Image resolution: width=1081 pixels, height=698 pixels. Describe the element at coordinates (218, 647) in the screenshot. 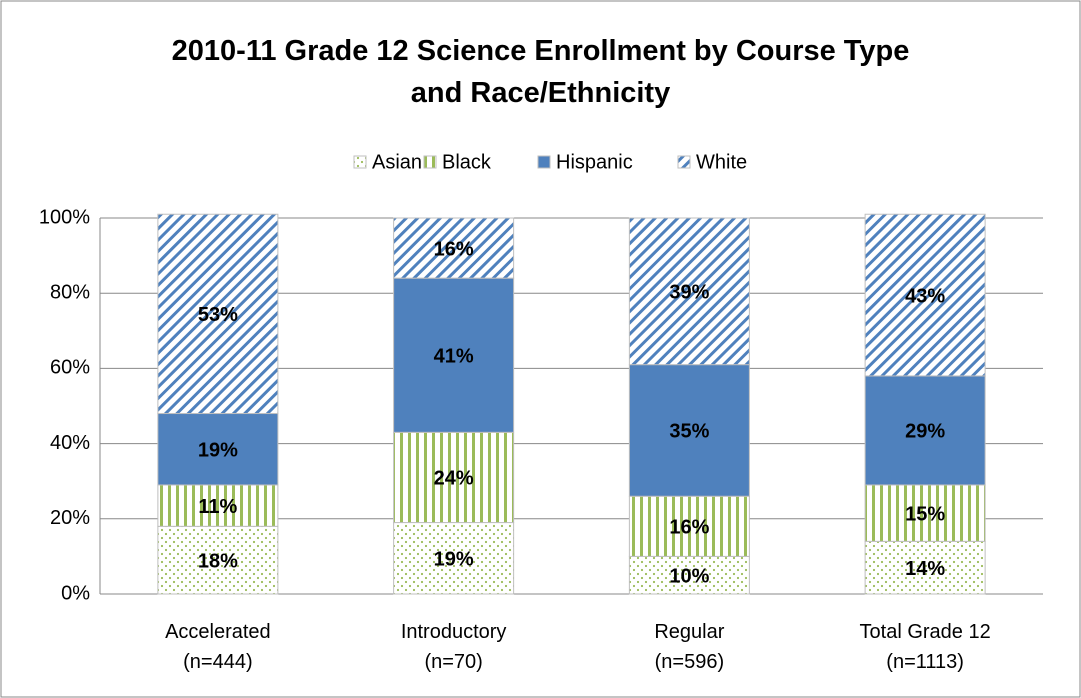

I see `x-tick-label: Accelerated (n=444)` at that location.